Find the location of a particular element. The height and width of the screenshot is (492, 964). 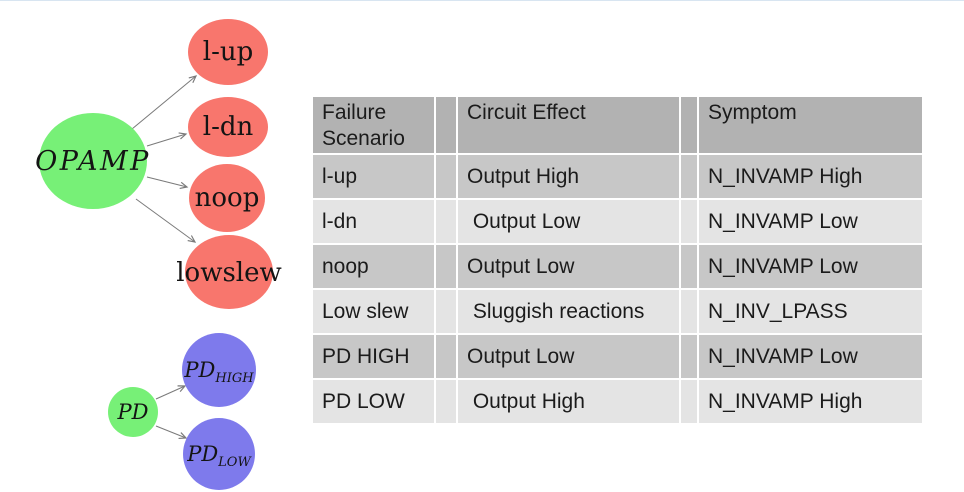

node-l-up-label: l-up is located at coordinates (228, 52).